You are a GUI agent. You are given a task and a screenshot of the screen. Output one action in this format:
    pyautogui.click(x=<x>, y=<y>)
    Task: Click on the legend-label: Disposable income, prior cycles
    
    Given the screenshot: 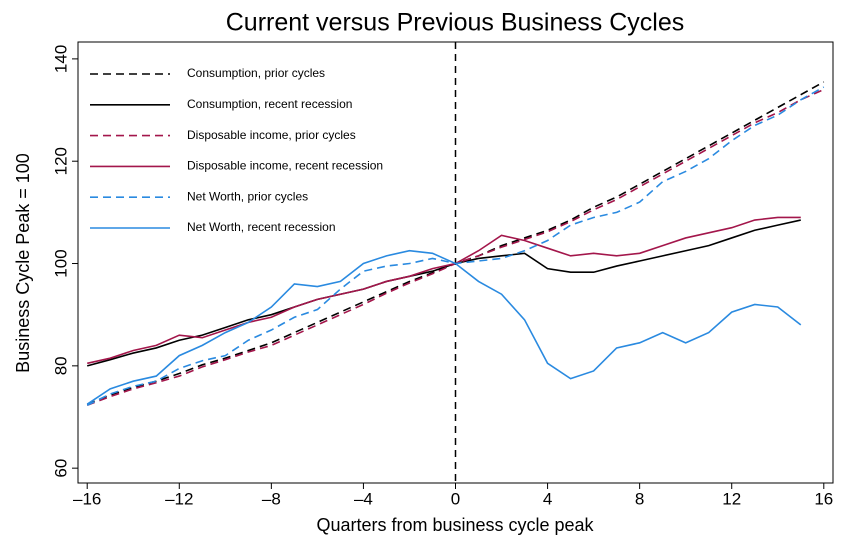 What is the action you would take?
    pyautogui.click(x=271, y=135)
    